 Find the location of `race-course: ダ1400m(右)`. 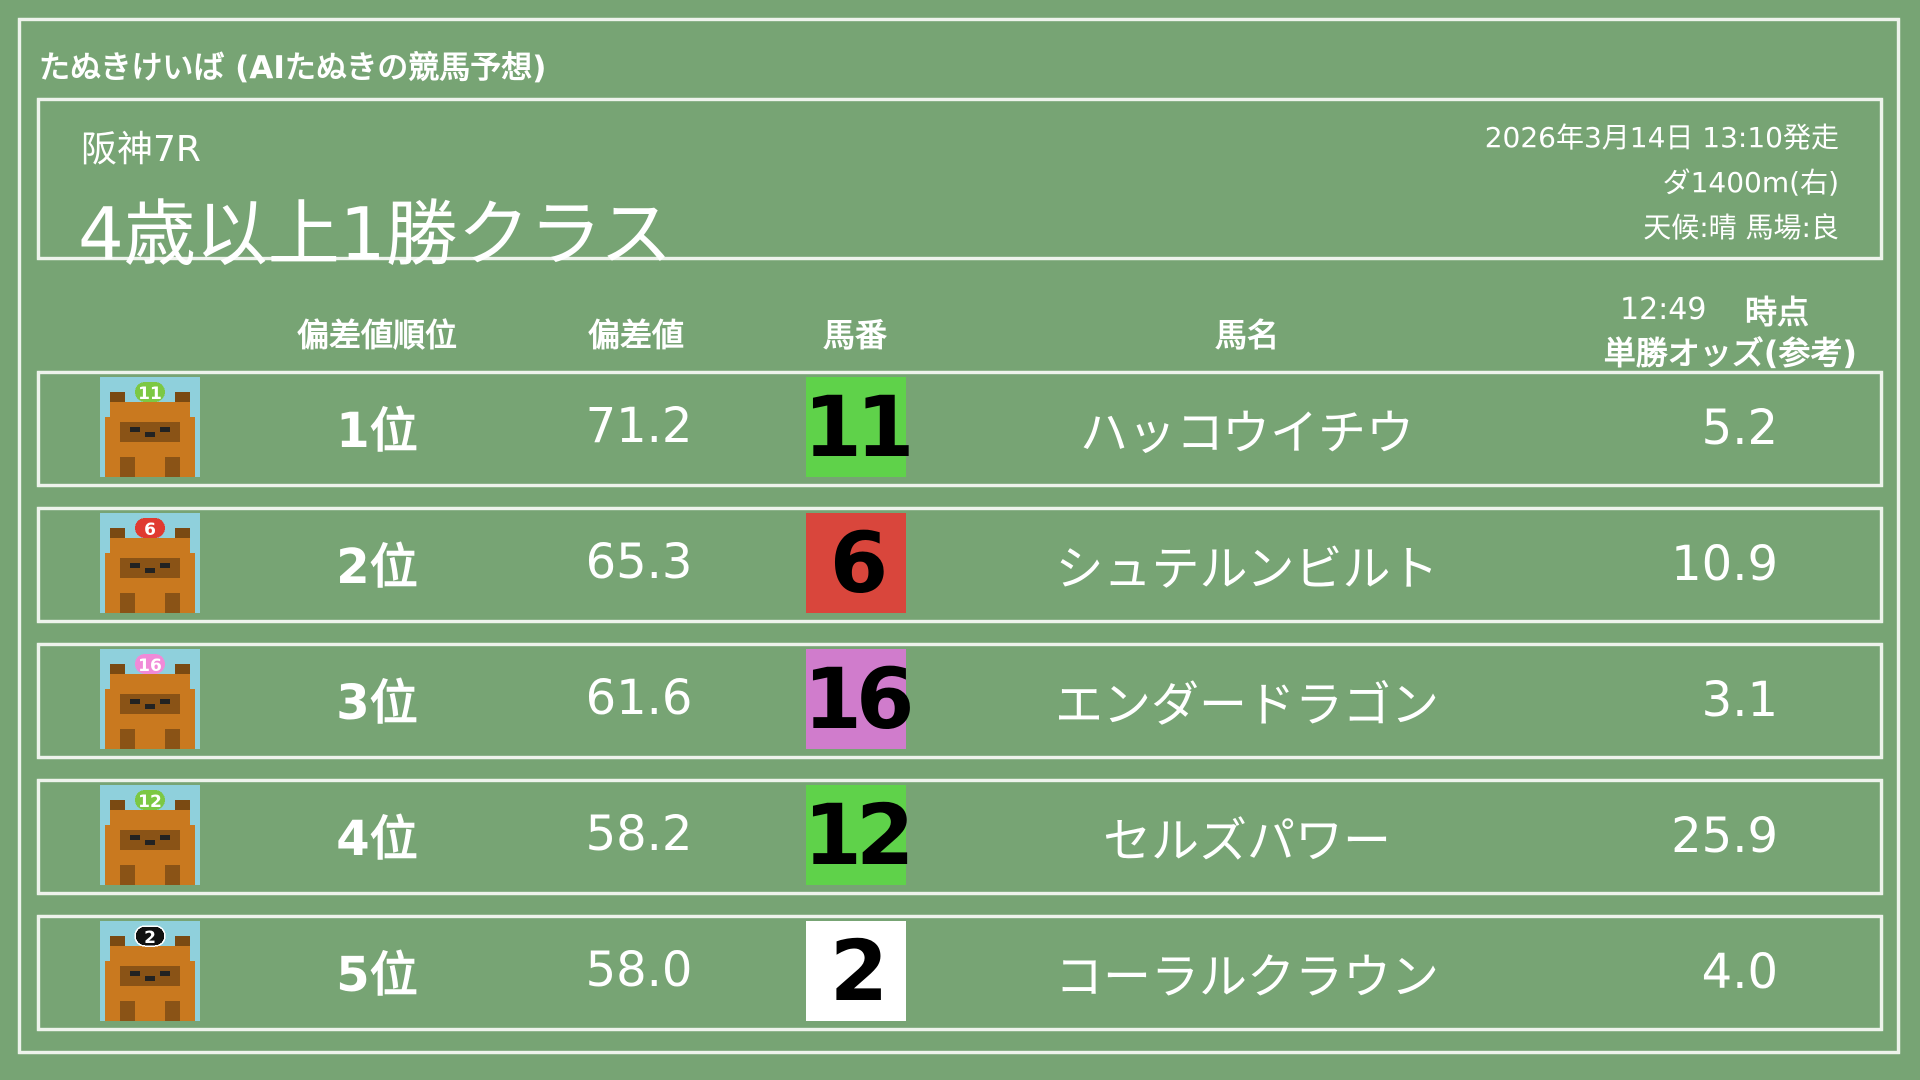

race-course: ダ1400m(右) is located at coordinates (1750, 182).